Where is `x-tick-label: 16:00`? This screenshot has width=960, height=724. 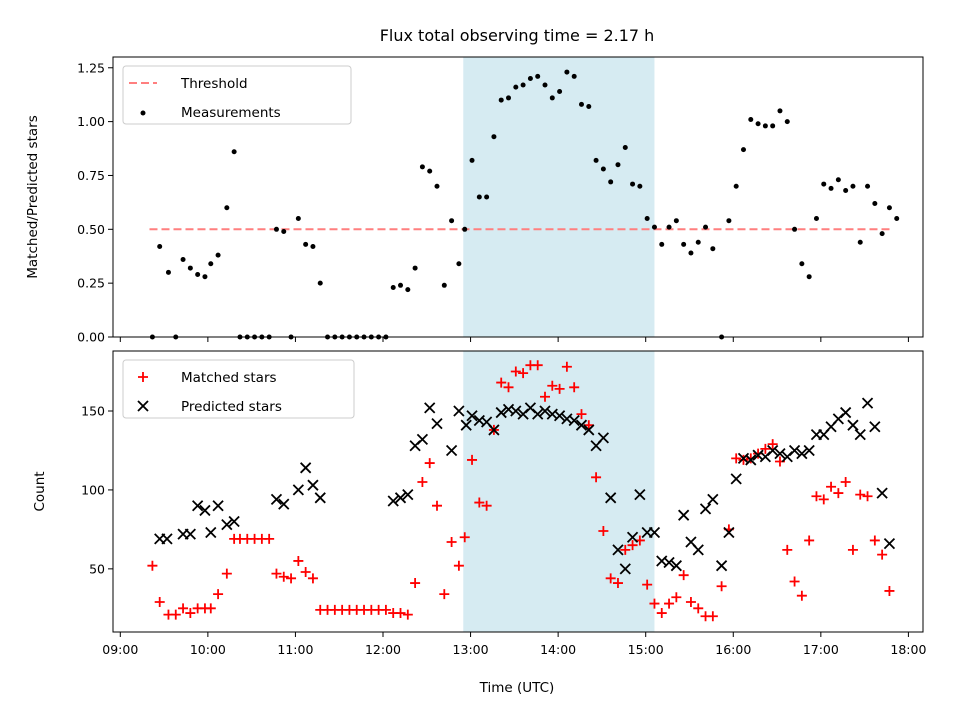 x-tick-label: 16:00 is located at coordinates (733, 649).